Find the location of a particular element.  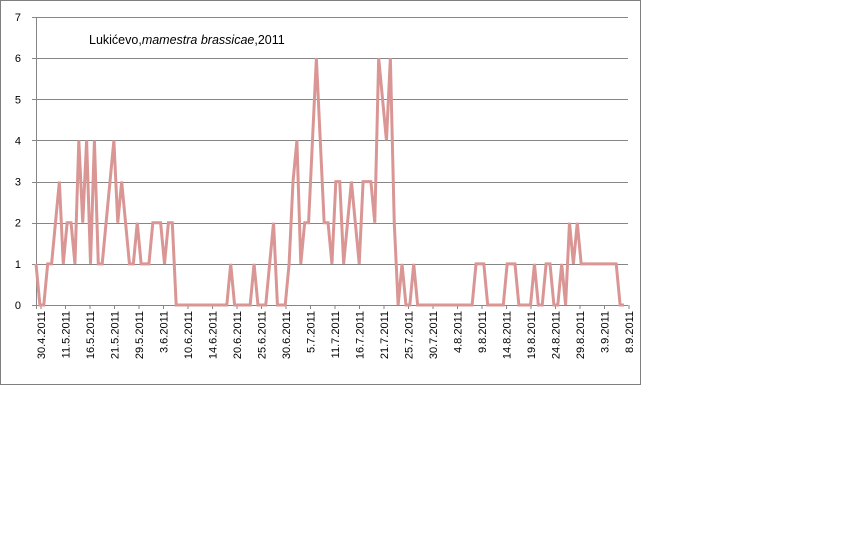

y-tick-label-3: 3 is located at coordinates (18, 183).